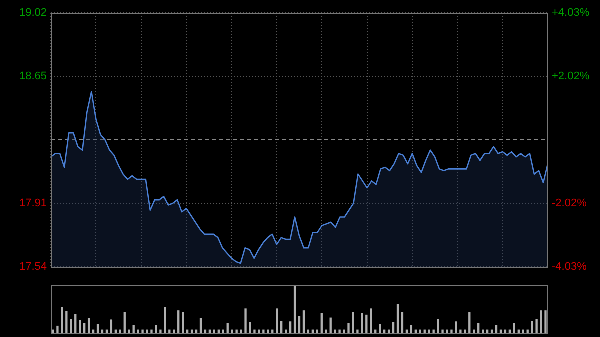  What do you see at coordinates (33, 76) in the screenshot?
I see `y-tick-label: 18.65` at bounding box center [33, 76].